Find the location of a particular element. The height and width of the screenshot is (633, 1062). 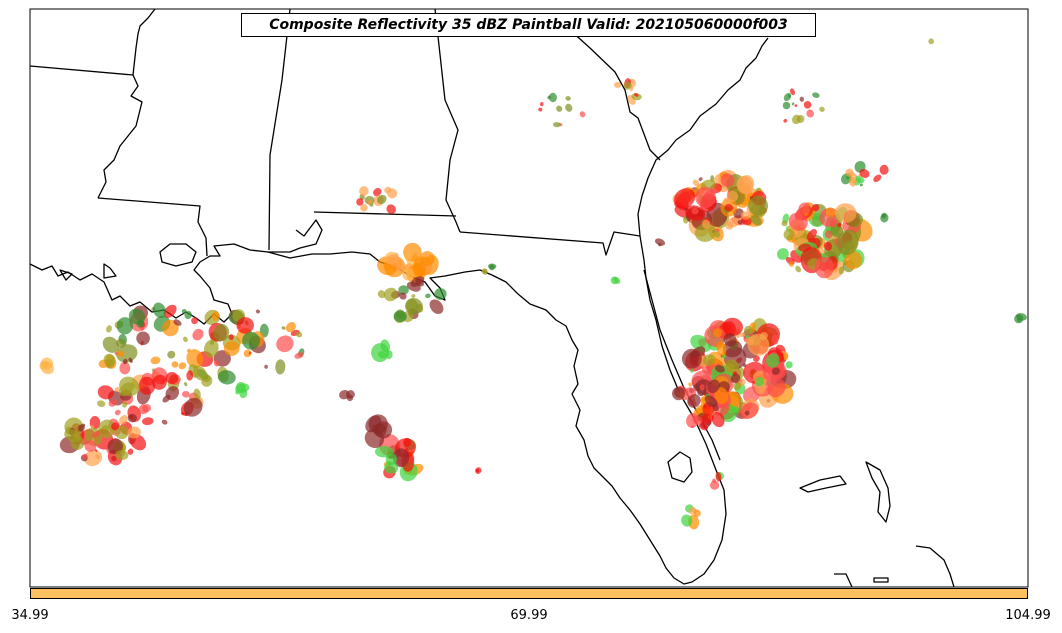

lake-okeechobee is located at coordinates (680, 467).